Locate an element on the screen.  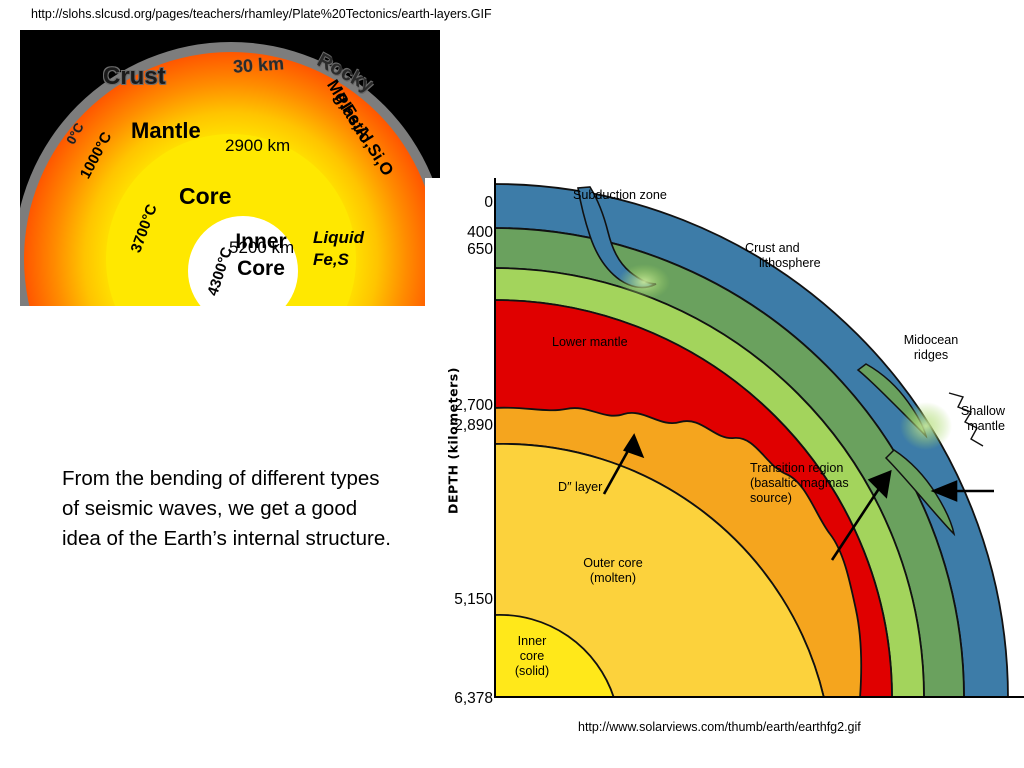
subduction-melt-glow is located at coordinates (644, 282).